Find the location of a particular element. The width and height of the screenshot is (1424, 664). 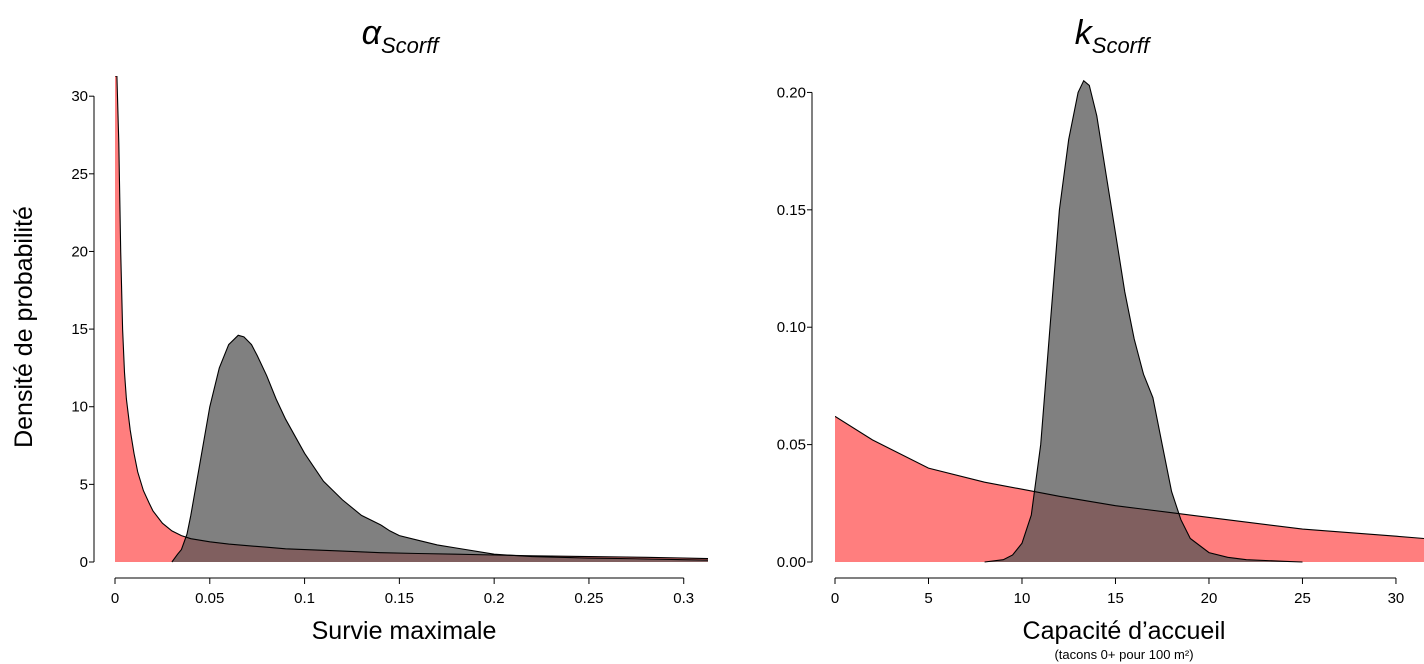

x-tick-label: 15 is located at coordinates (1115, 598).